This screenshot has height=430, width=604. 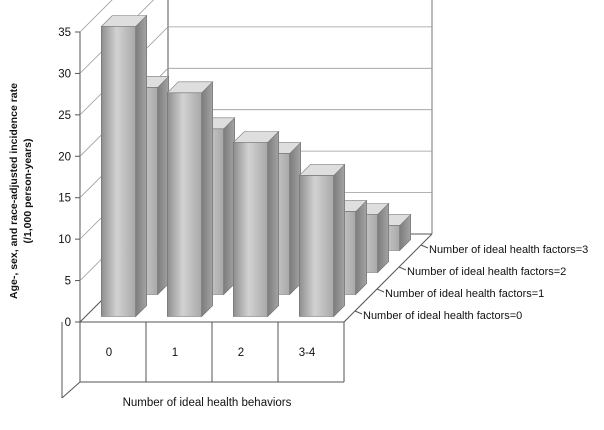 I want to click on y-tick-label: 15, so click(x=64, y=199).